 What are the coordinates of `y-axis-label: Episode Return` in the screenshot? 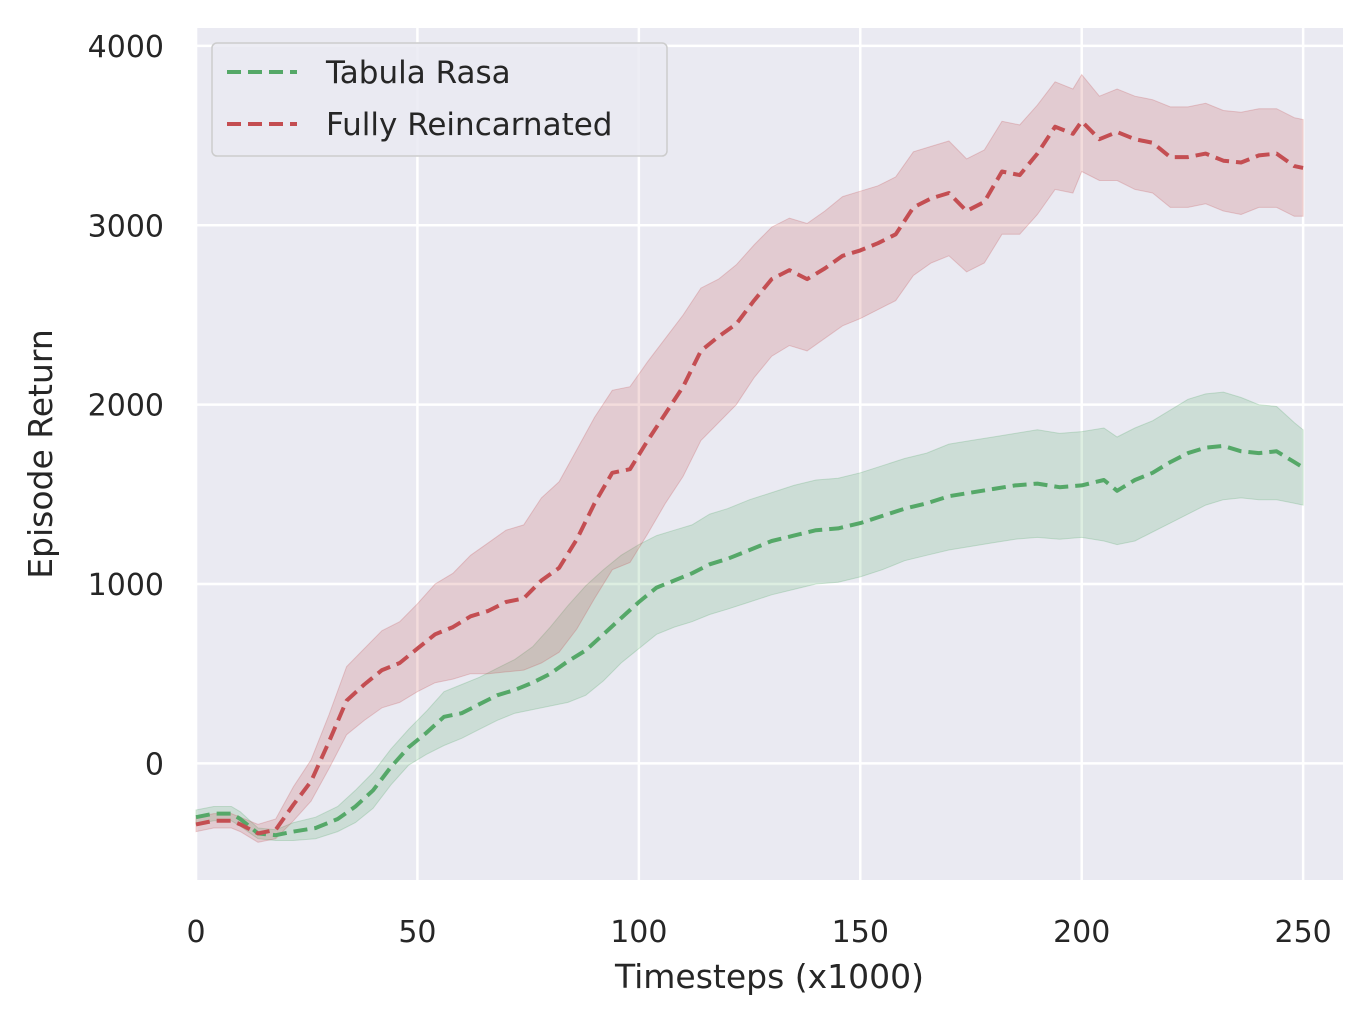 It's located at (40, 454).